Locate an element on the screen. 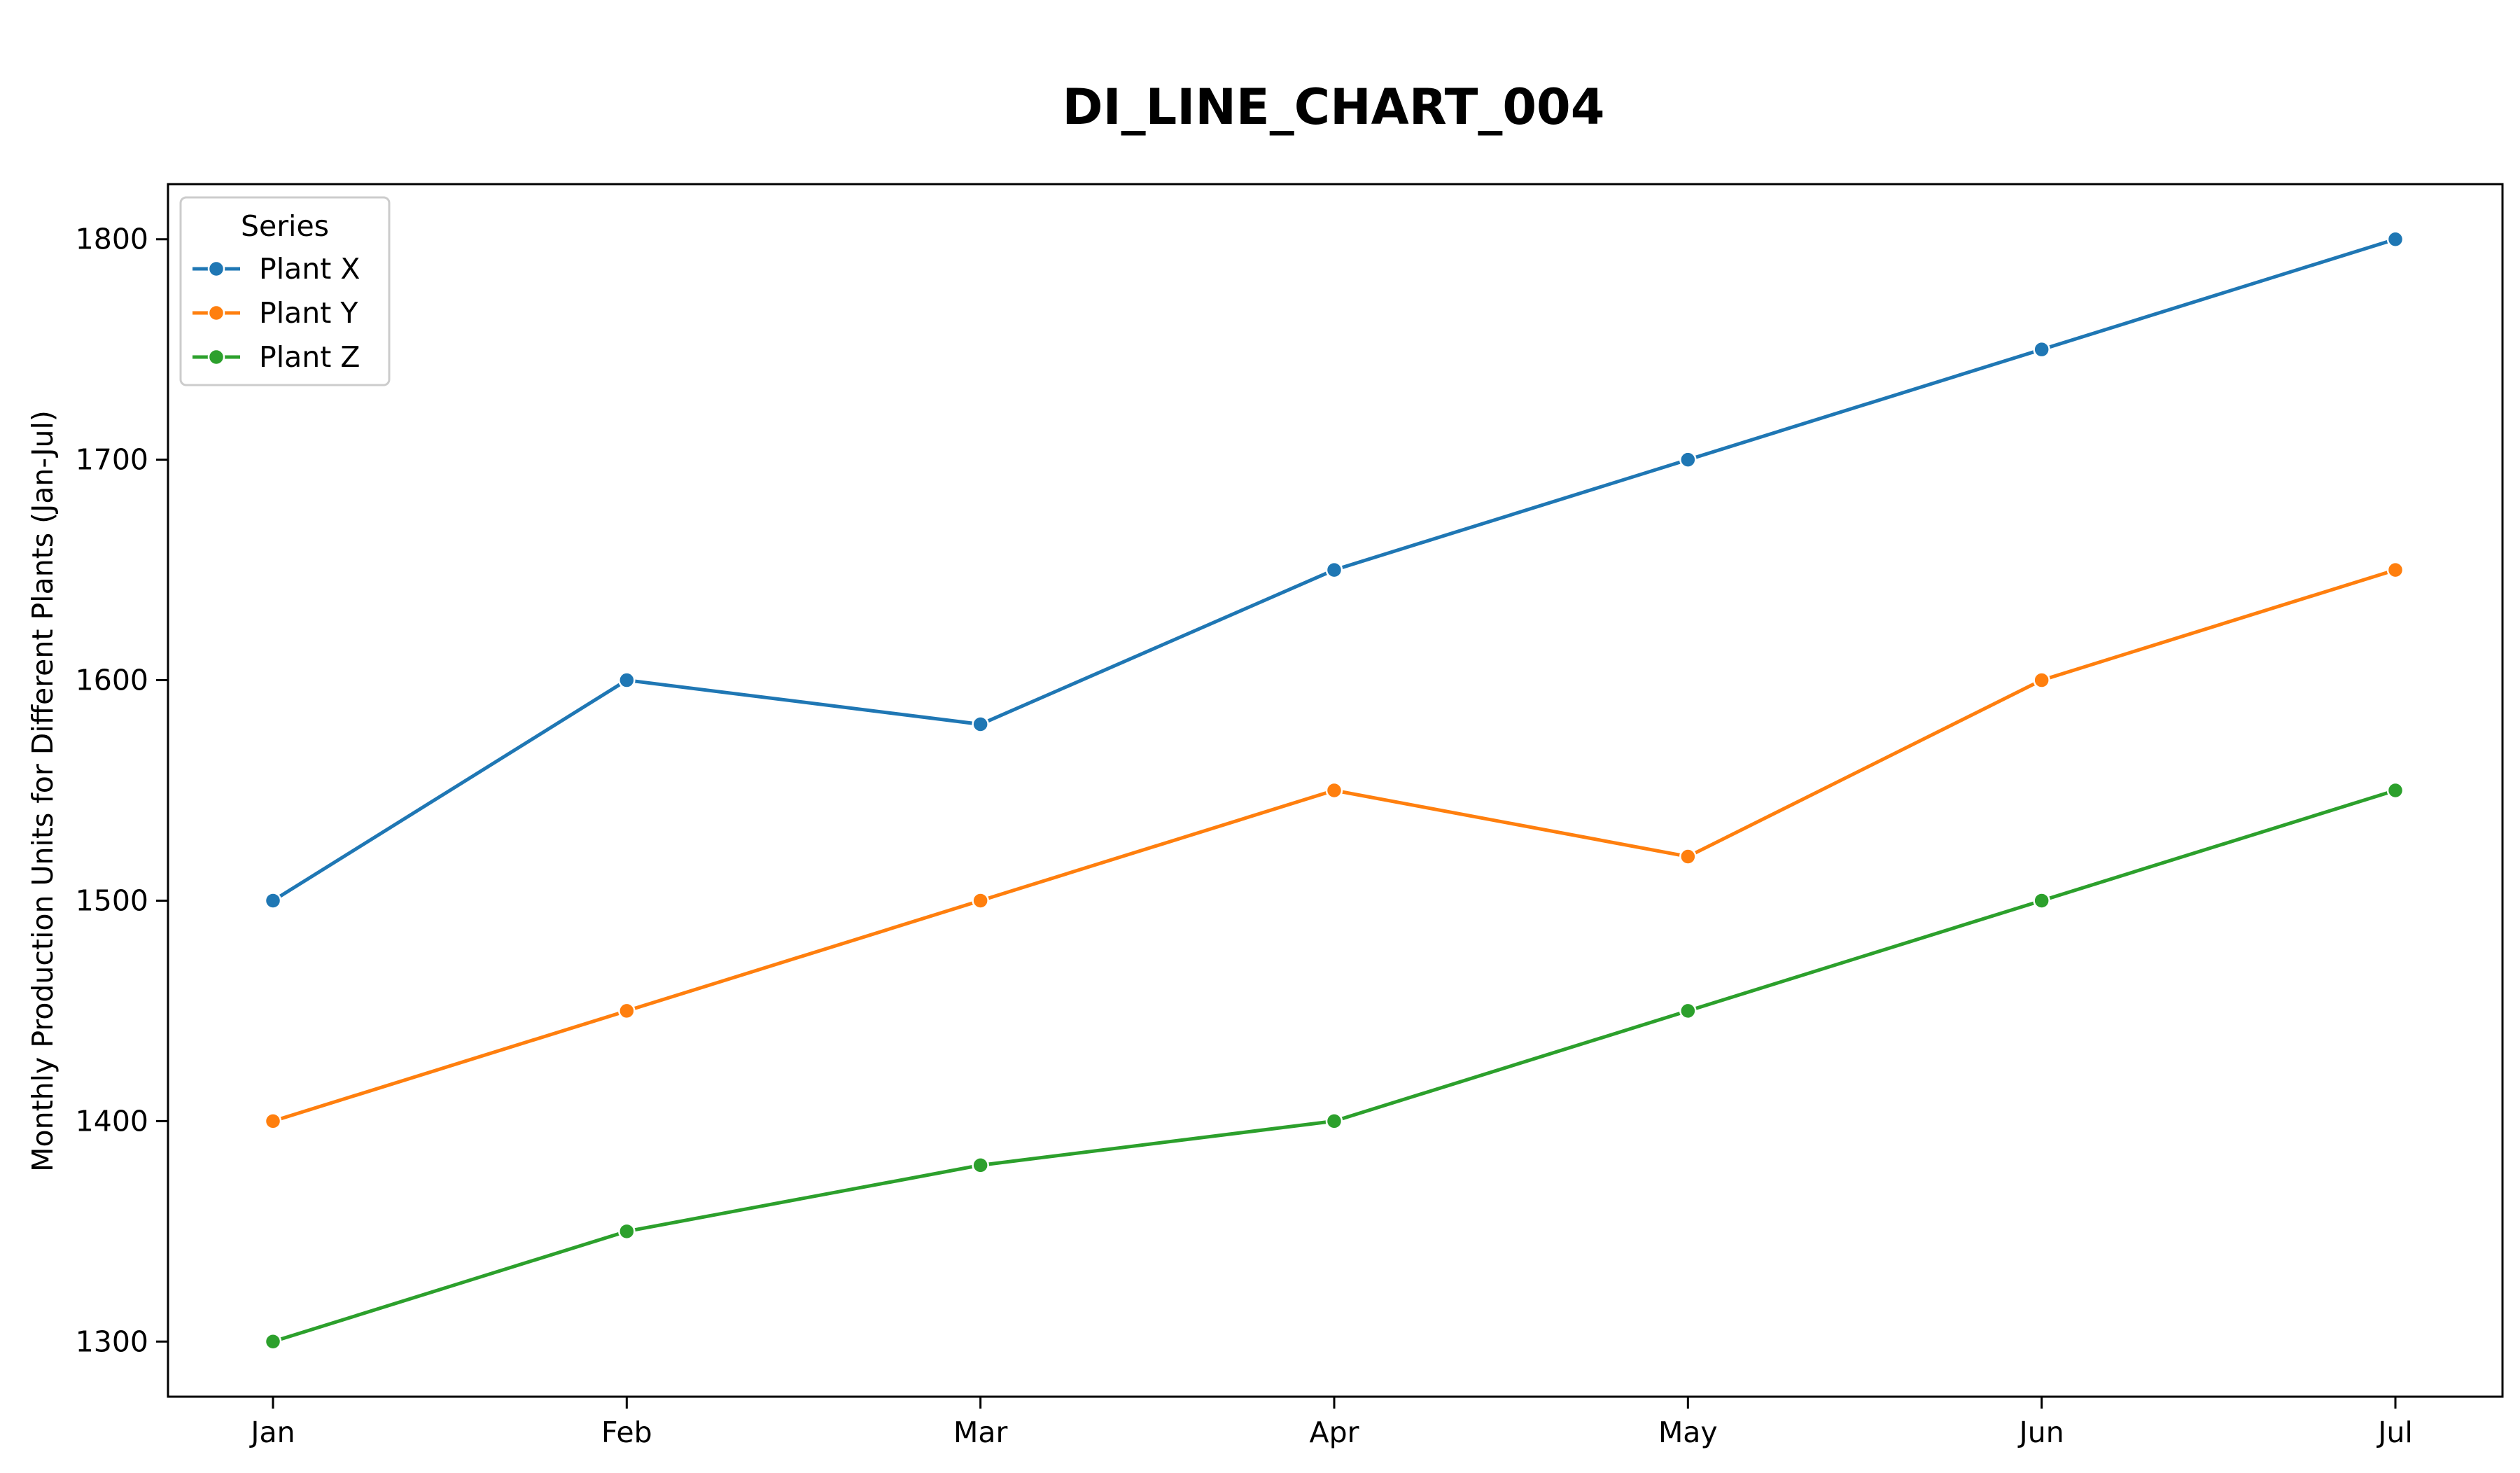 The height and width of the screenshot is (1473, 2520). x-tick-label: Apr is located at coordinates (1334, 1432).